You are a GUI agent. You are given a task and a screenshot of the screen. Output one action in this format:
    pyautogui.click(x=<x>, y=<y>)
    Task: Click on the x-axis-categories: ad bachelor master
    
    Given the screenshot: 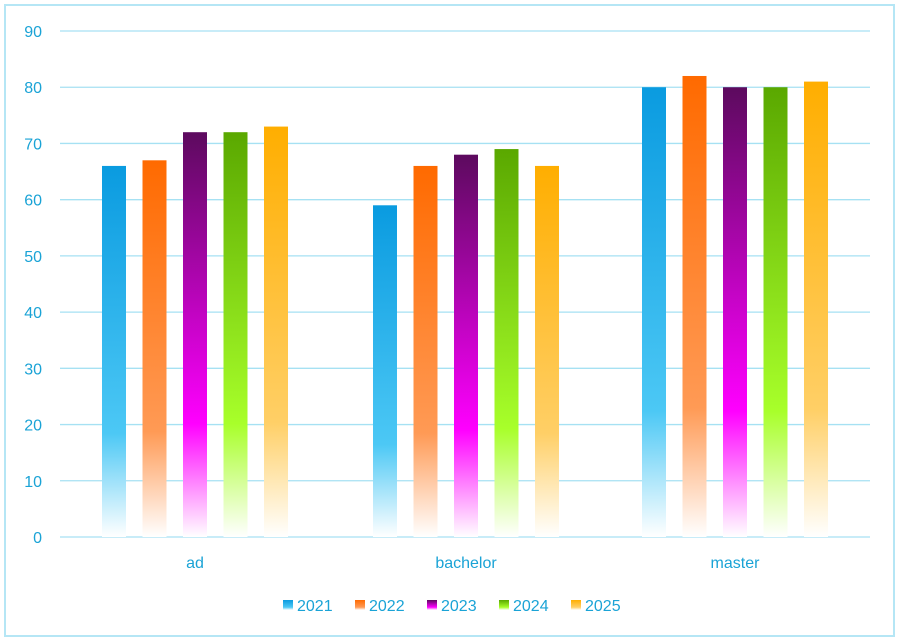 What is the action you would take?
    pyautogui.click(x=473, y=563)
    